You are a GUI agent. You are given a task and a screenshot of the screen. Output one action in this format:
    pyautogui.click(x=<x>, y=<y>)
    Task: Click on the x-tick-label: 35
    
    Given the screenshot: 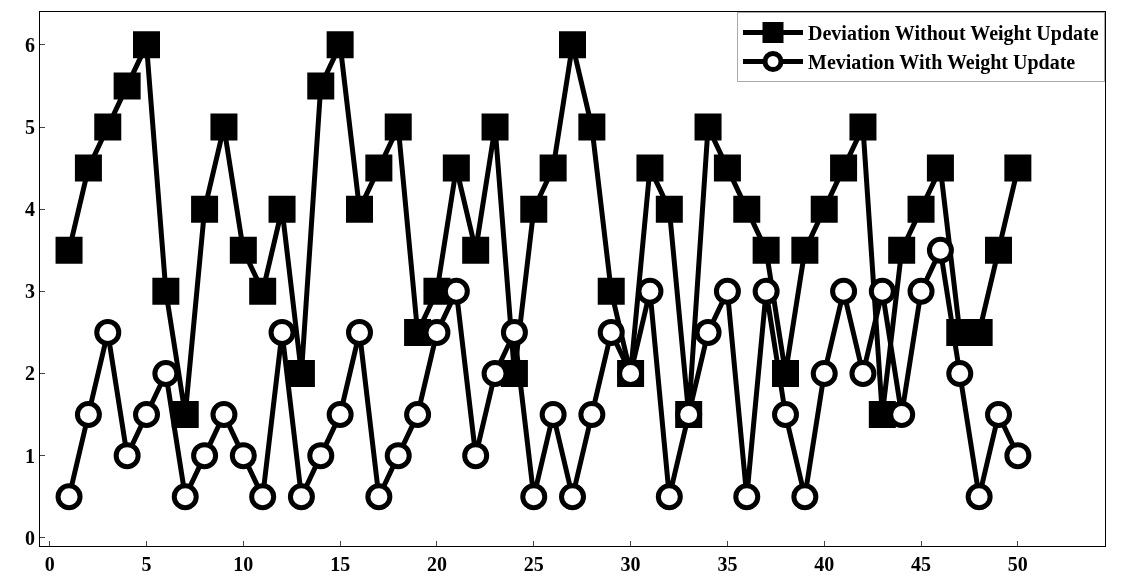 What is the action you would take?
    pyautogui.click(x=727, y=564)
    